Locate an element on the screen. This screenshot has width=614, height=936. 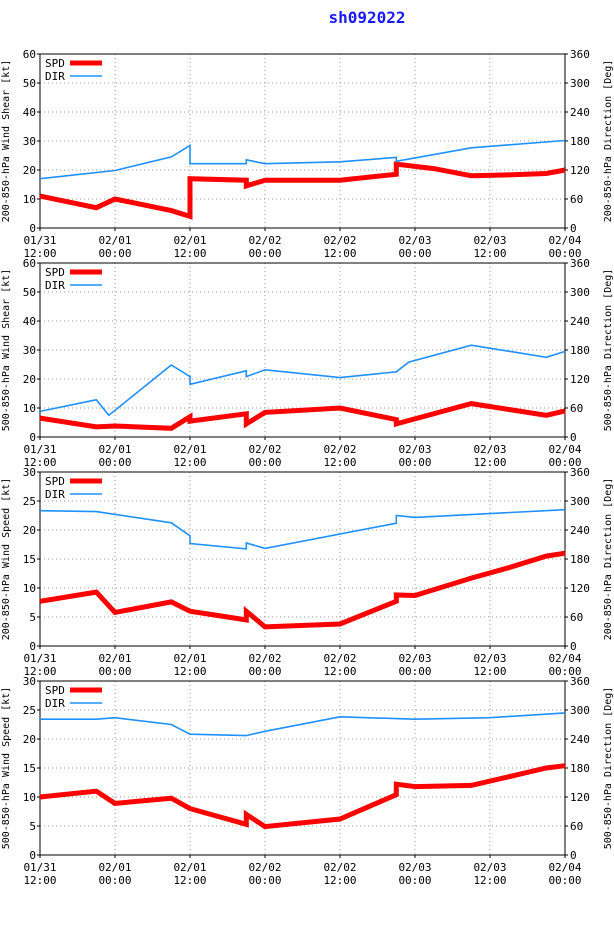
y-tick-label-left: 15 is located at coordinates (29, 768).